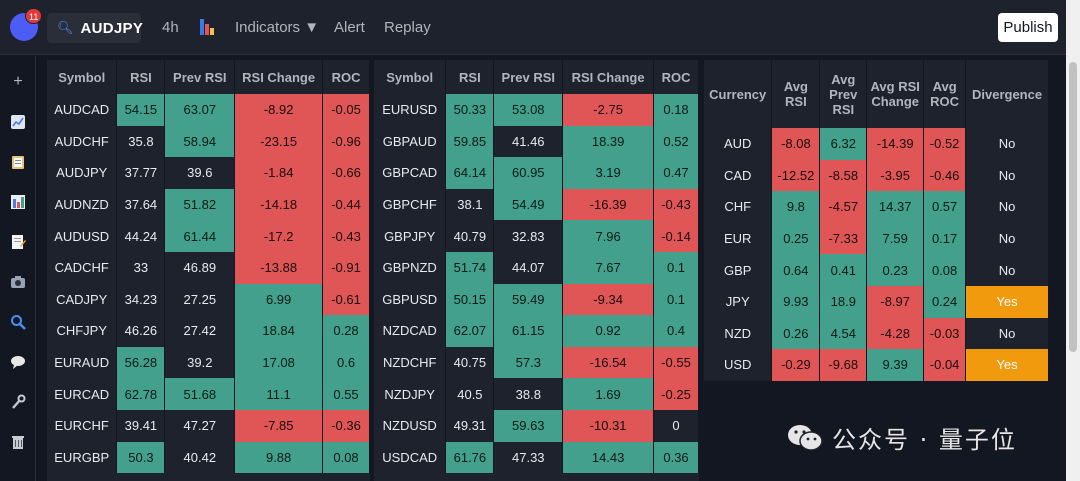  What do you see at coordinates (536, 77) in the screenshot?
I see `table-header-row: Symbol RSI Prev RSI RSI Change ROC` at bounding box center [536, 77].